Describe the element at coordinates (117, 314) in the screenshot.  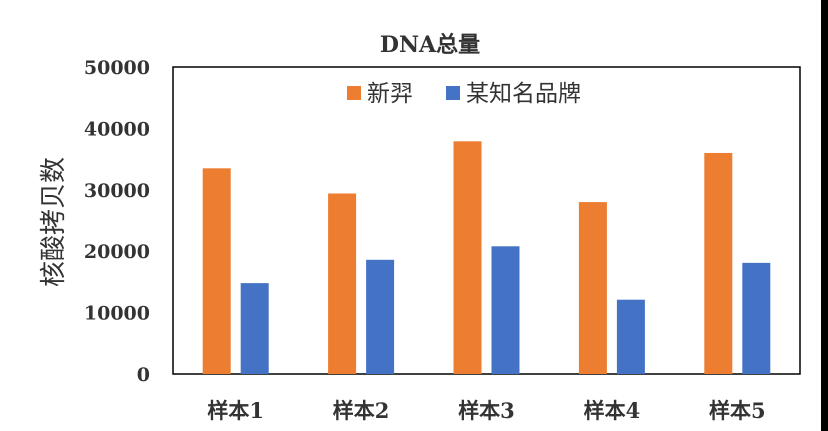
I see `y-tick-label: 10000` at that location.